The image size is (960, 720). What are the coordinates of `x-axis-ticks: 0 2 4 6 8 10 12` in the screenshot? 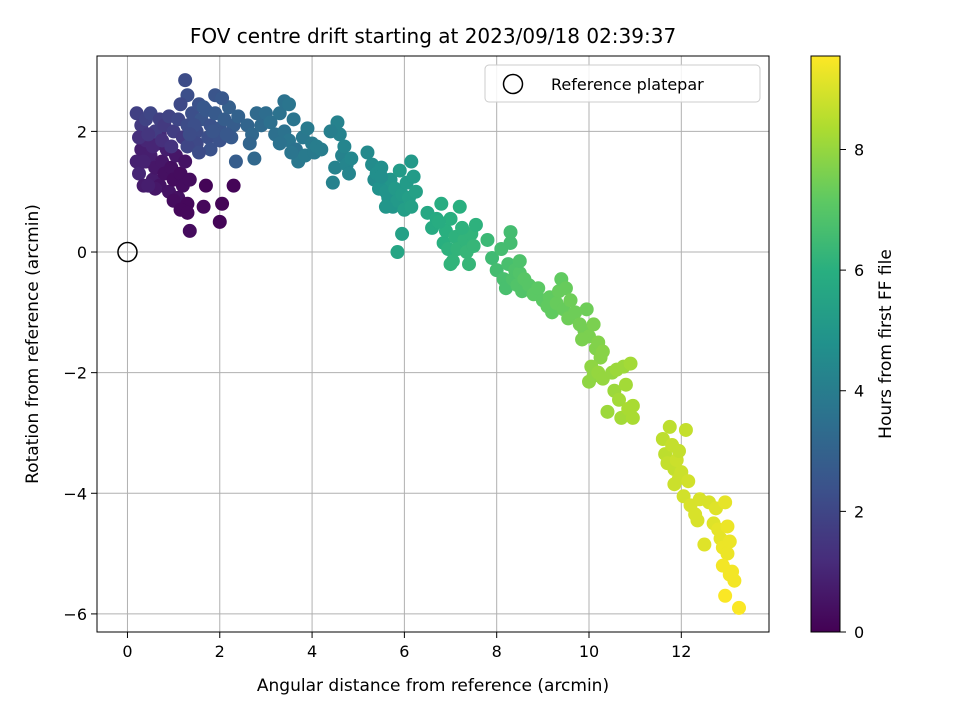 It's located at (406, 646).